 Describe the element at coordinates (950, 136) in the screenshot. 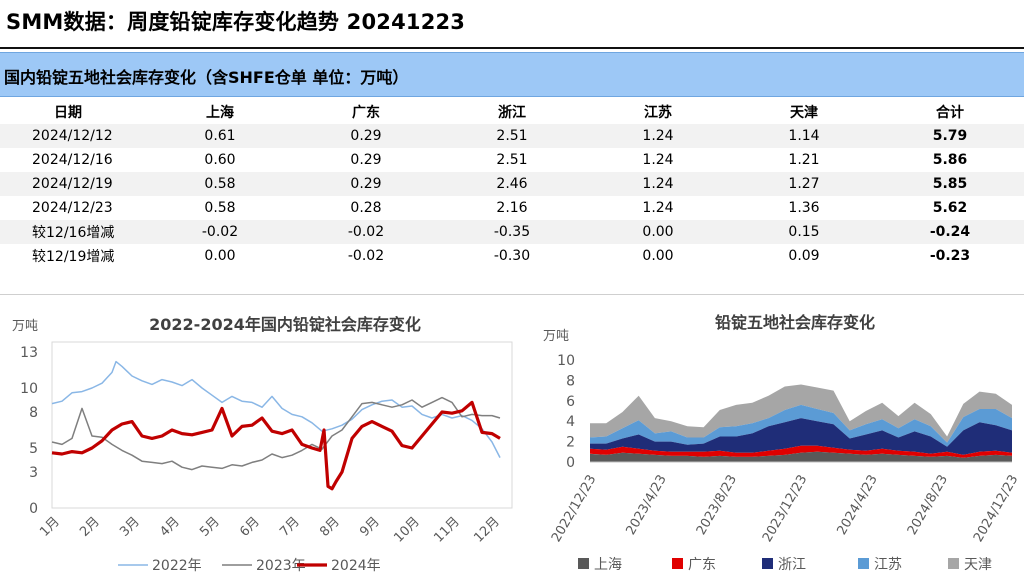

I see `table-cell: 5.79` at that location.